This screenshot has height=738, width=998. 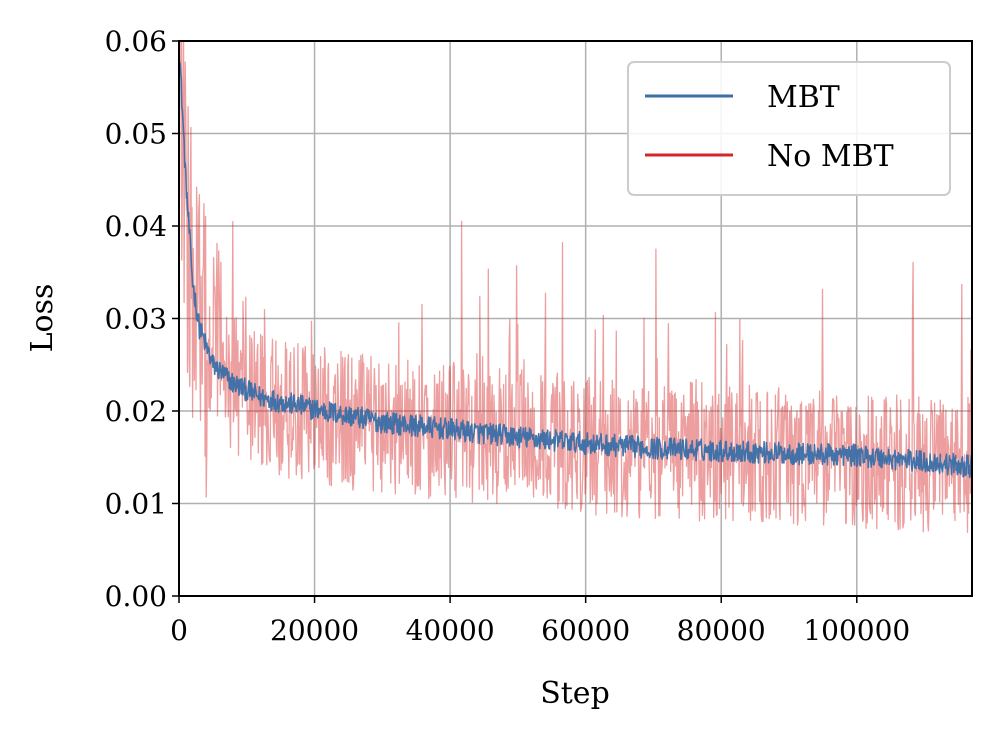 I want to click on legend-label-no-mbt: No MBT, so click(x=830, y=156).